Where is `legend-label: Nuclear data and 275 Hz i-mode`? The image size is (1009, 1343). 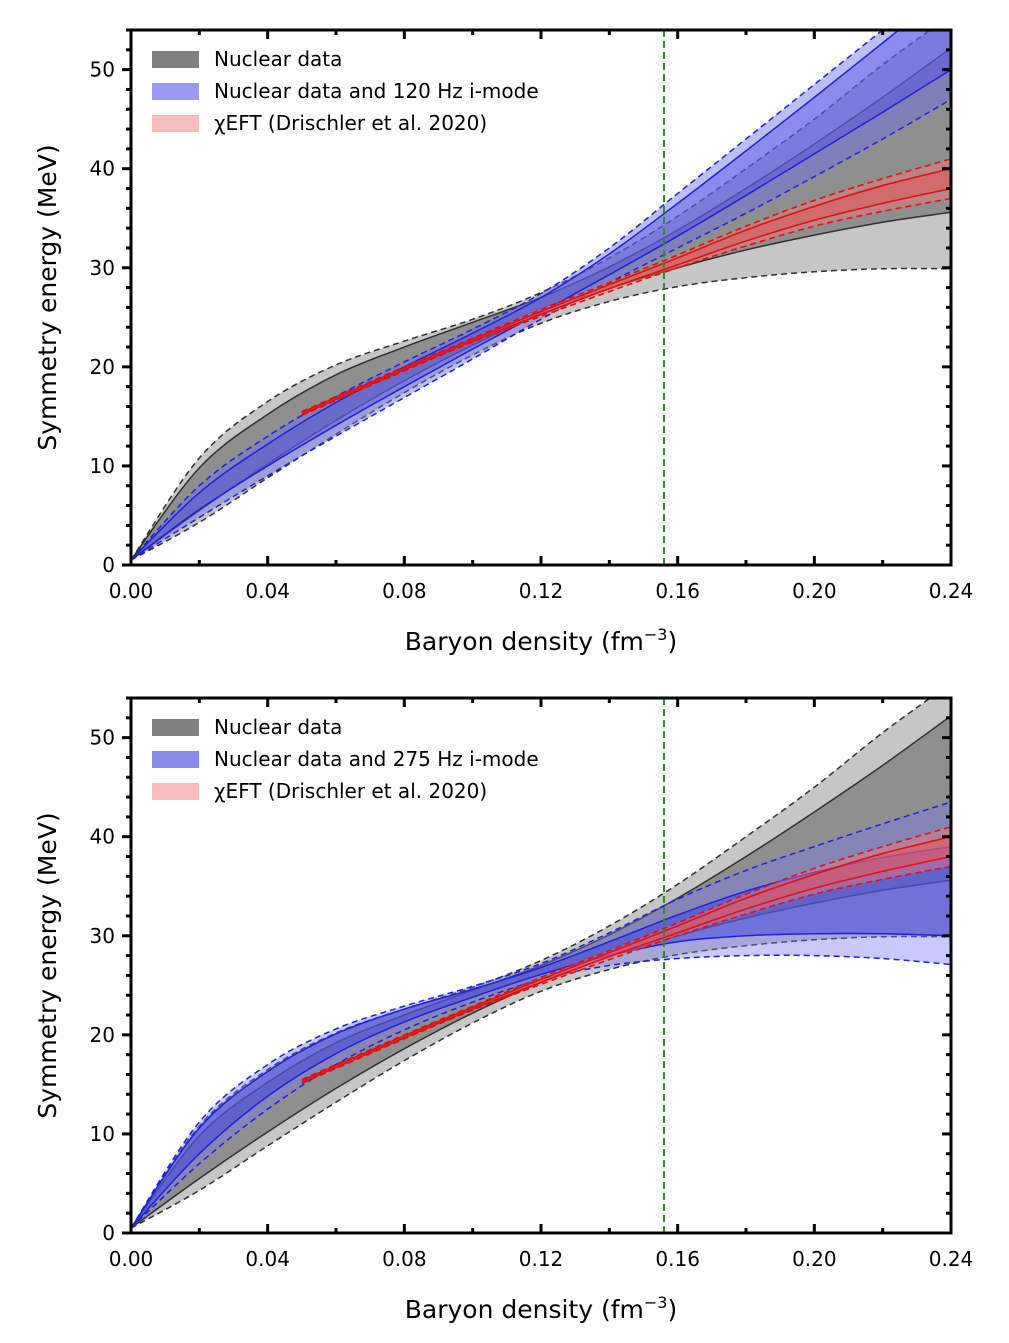 legend-label: Nuclear data and 275 Hz i-mode is located at coordinates (376, 759).